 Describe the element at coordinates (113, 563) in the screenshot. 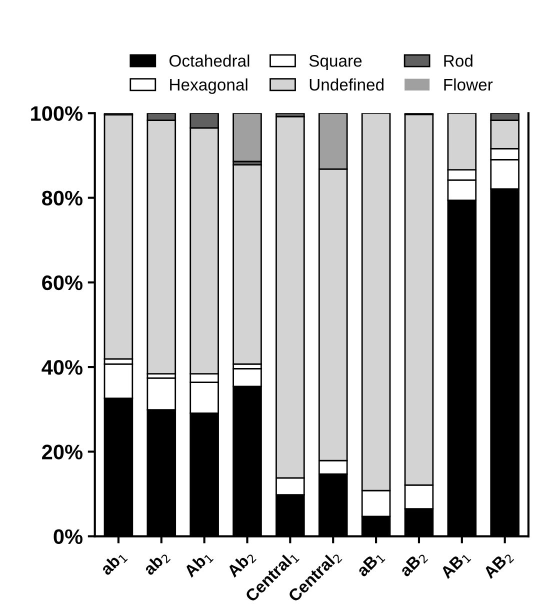

I see `x-tick-label: ab$_{1}$` at that location.